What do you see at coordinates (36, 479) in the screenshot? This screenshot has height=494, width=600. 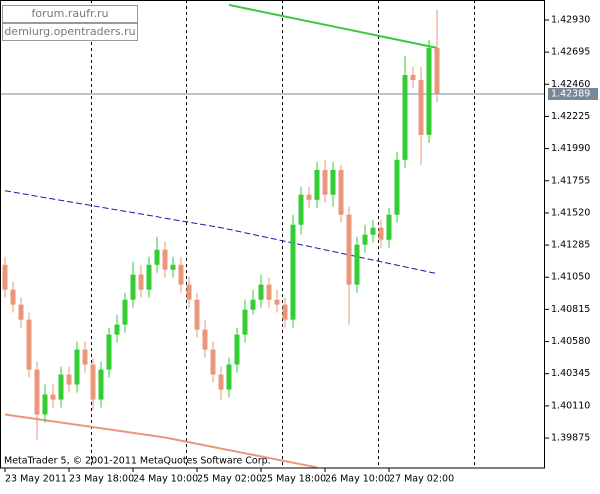 I see `x-tick-label: 23 May 2011` at bounding box center [36, 479].